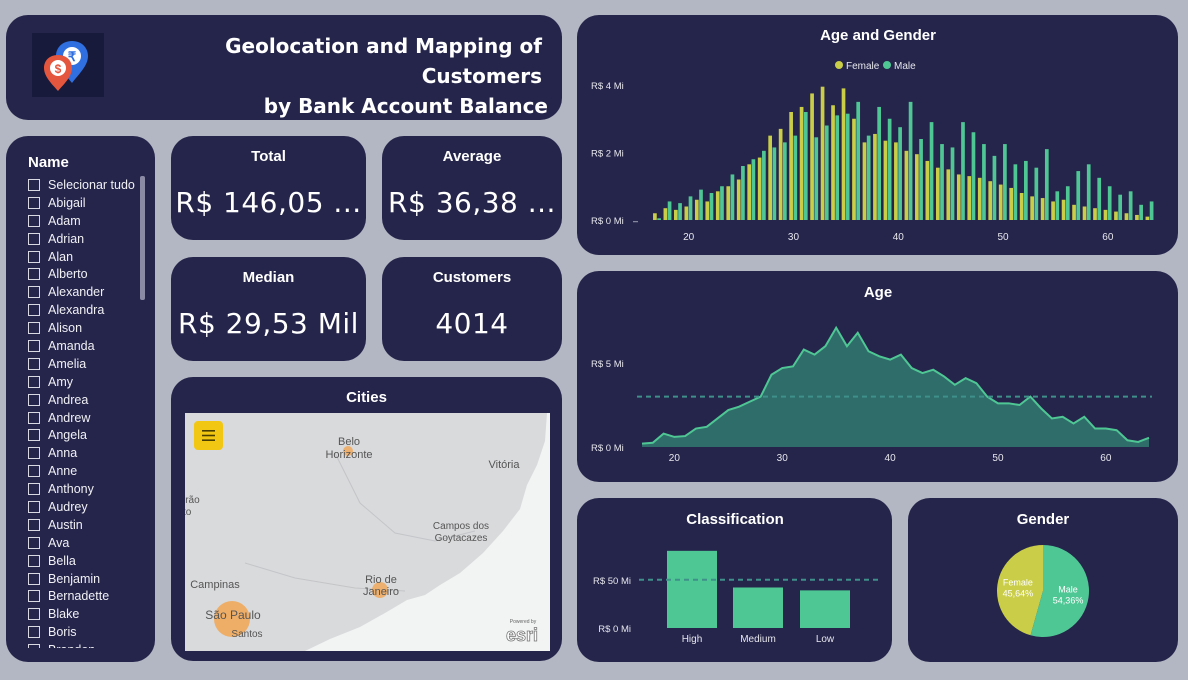 The height and width of the screenshot is (680, 1188). What do you see at coordinates (84, 561) in the screenshot?
I see `slicer-item: Bella` at bounding box center [84, 561].